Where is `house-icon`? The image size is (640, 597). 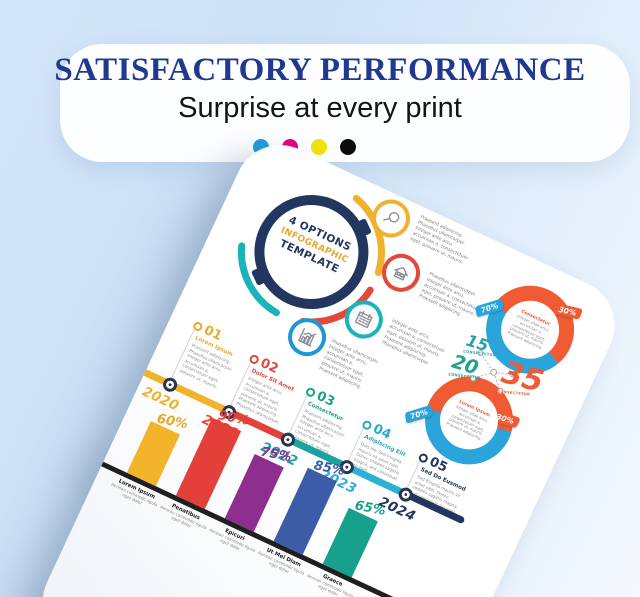 house-icon is located at coordinates (400, 274).